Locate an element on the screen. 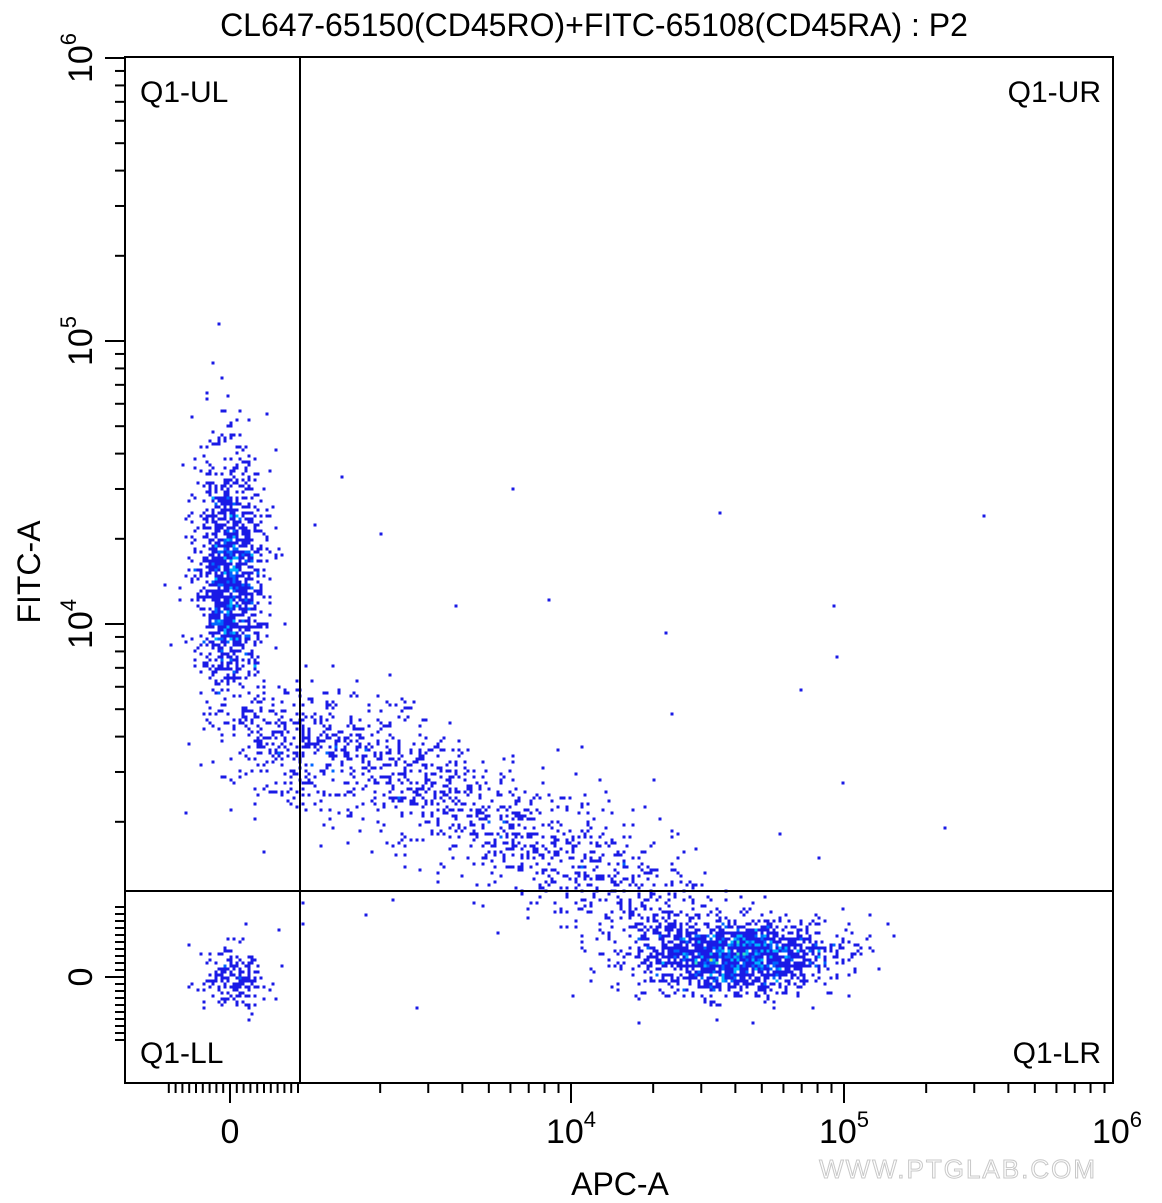 Image resolution: width=1162 pixels, height=1203 pixels. watermark: WWW.PTGLAB.COM is located at coordinates (958, 1169).